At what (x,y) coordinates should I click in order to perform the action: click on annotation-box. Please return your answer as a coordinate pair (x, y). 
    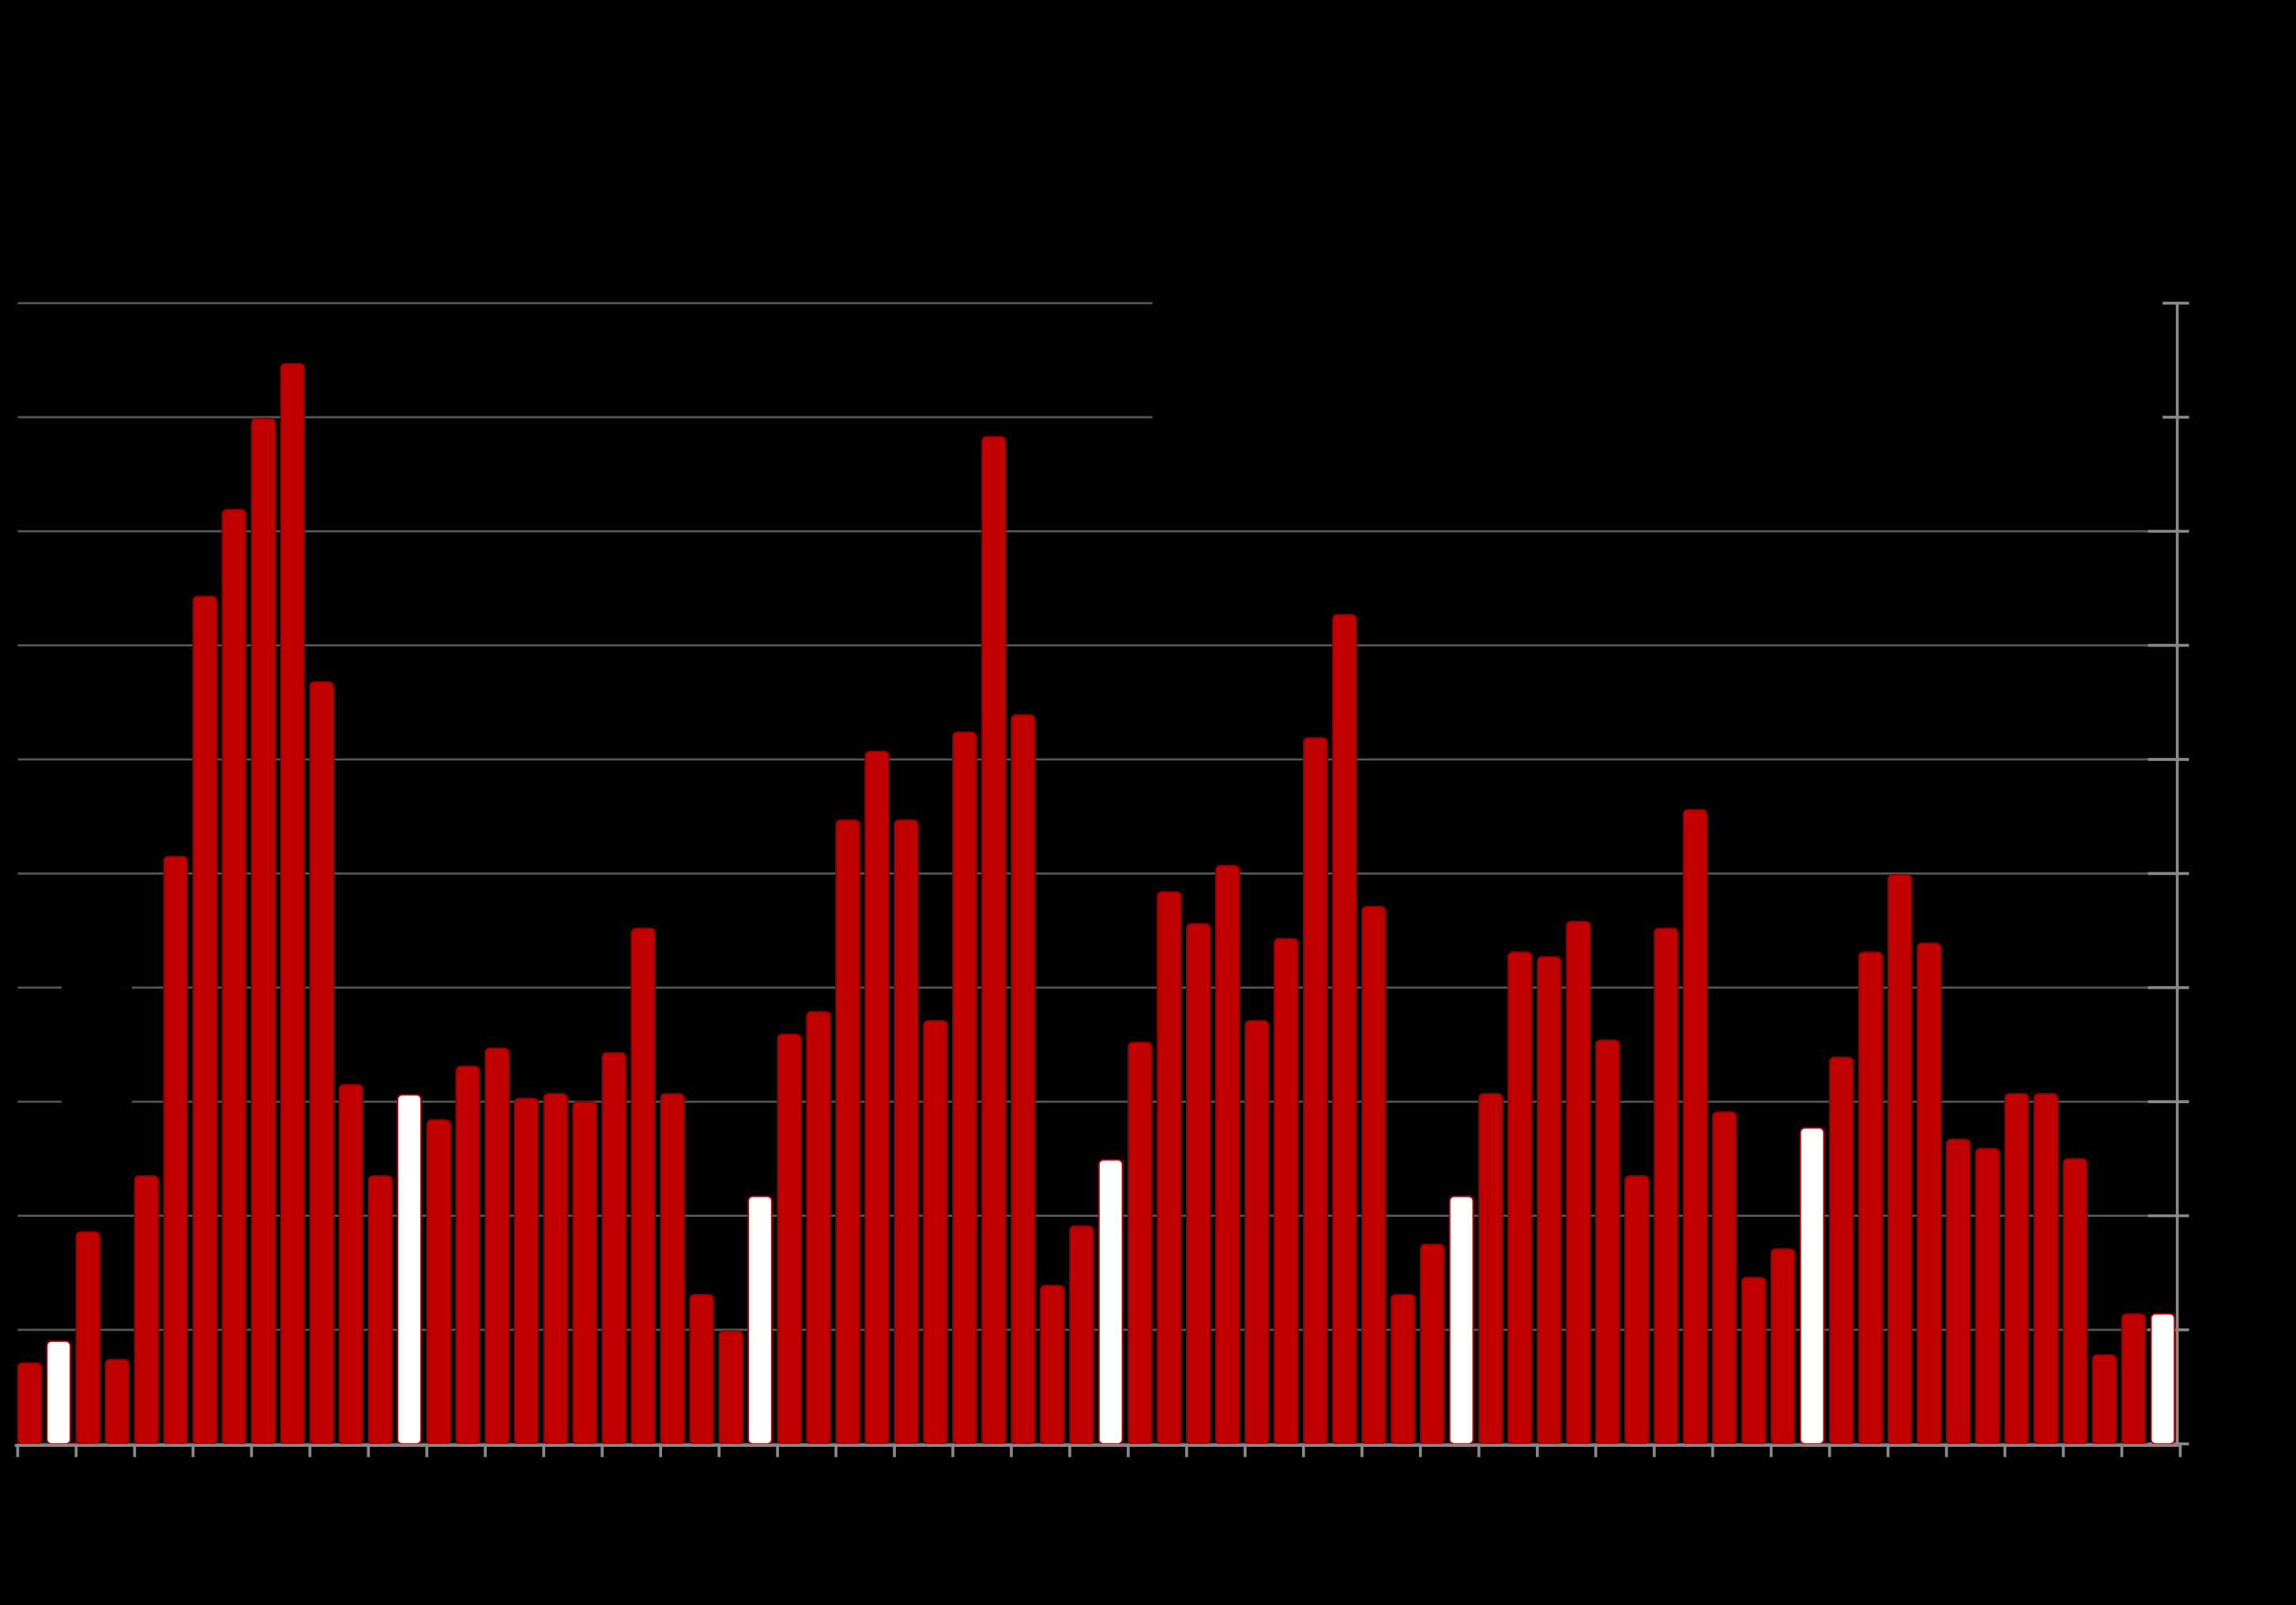
    Looking at the image, I should click on (96, 1044).